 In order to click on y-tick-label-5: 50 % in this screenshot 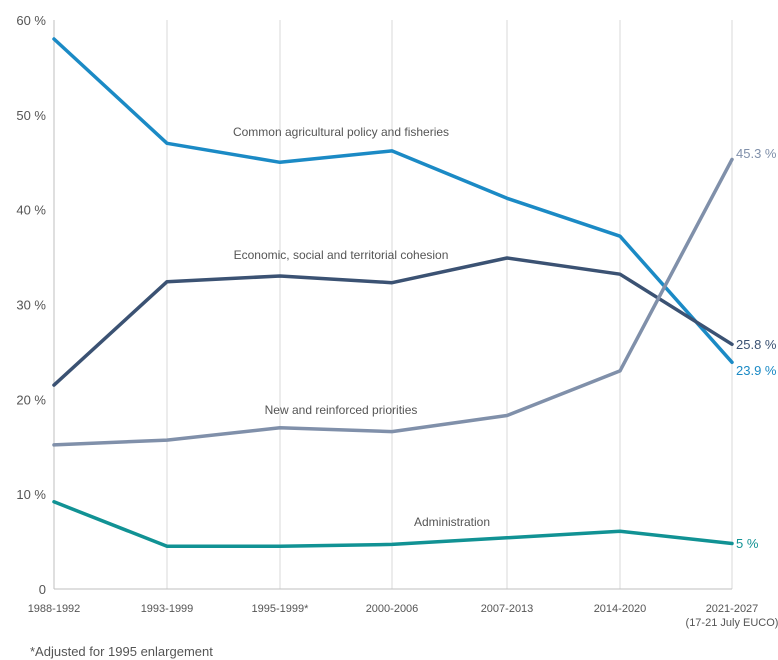, I will do `click(31, 115)`.